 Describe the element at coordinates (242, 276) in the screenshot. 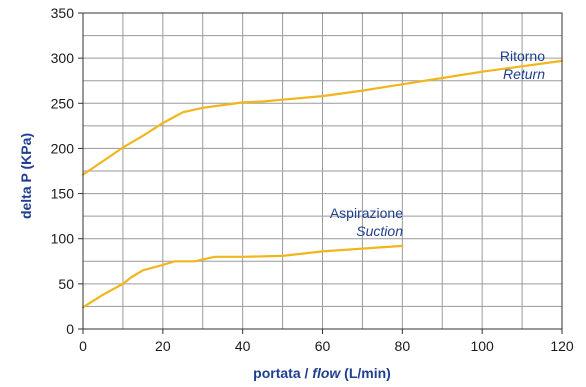

I see `series-line-suction` at that location.